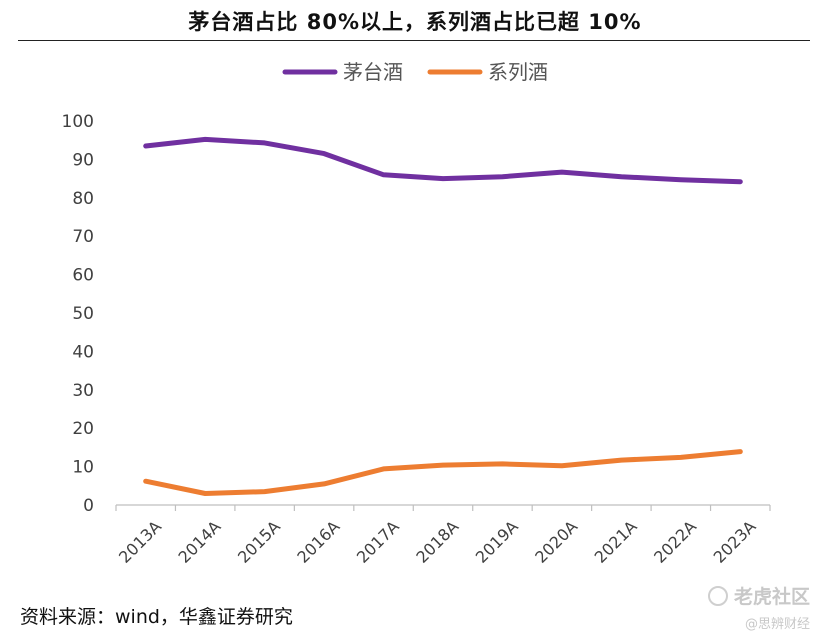 Image resolution: width=830 pixels, height=640 pixels. Describe the element at coordinates (735, 542) in the screenshot. I see `x-tick-label: 2023A` at that location.